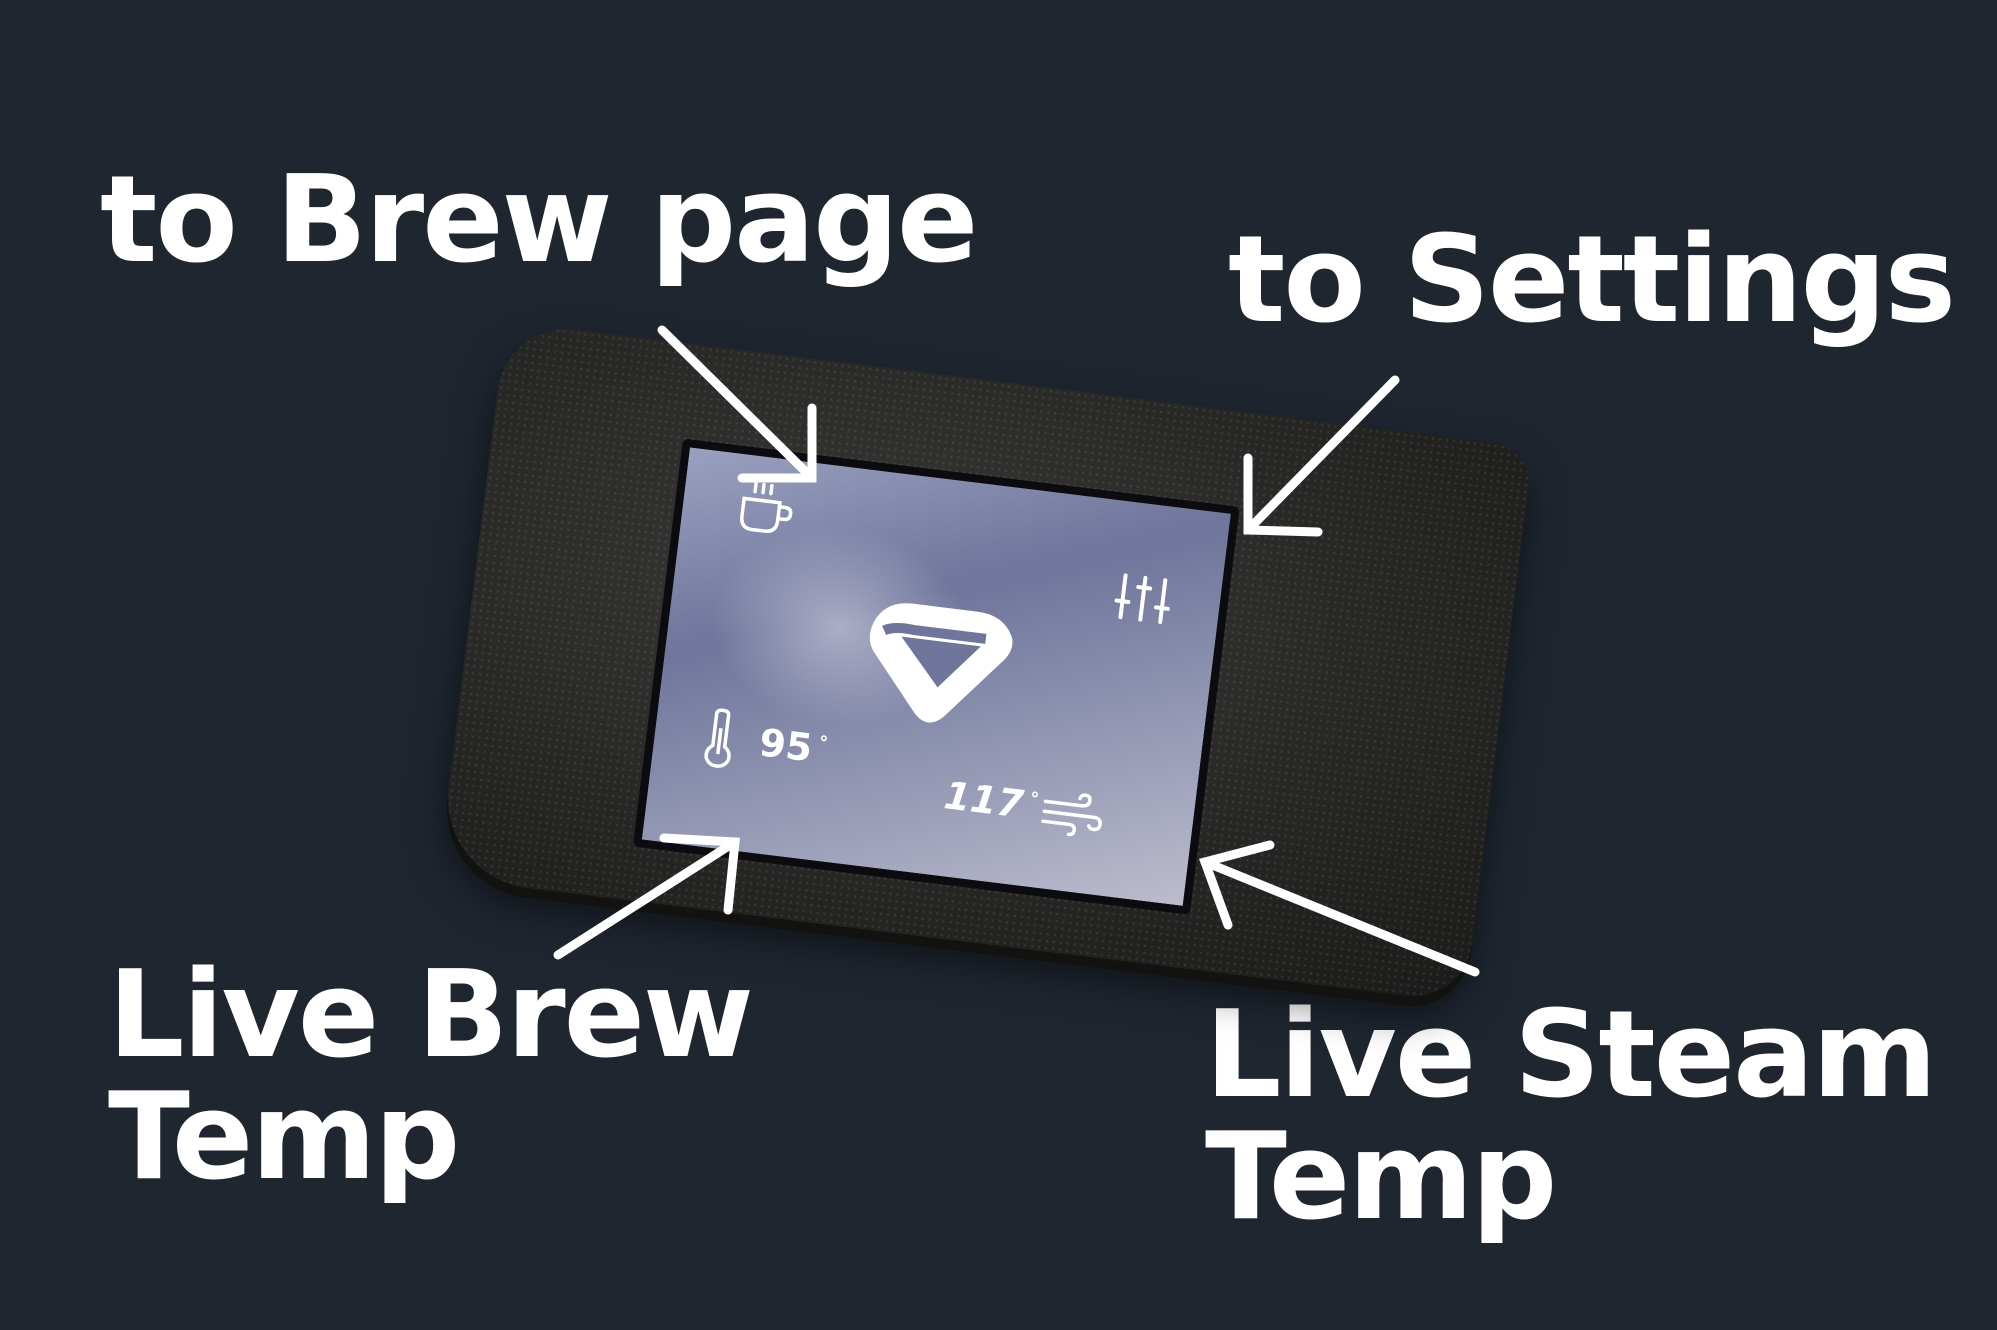  Describe the element at coordinates (1143, 598) in the screenshot. I see `settings-sliders-icon` at that location.